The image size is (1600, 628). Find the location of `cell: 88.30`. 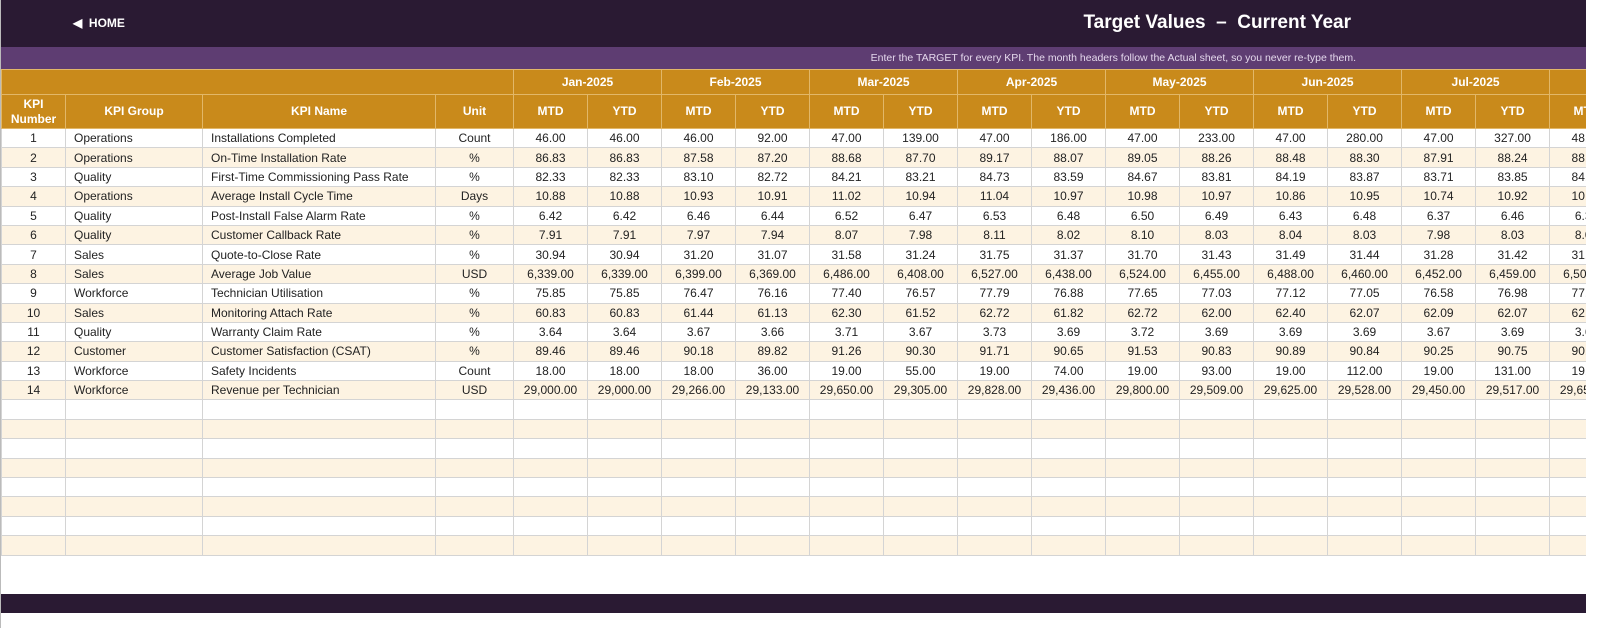

cell: 88.30 is located at coordinates (1365, 157).